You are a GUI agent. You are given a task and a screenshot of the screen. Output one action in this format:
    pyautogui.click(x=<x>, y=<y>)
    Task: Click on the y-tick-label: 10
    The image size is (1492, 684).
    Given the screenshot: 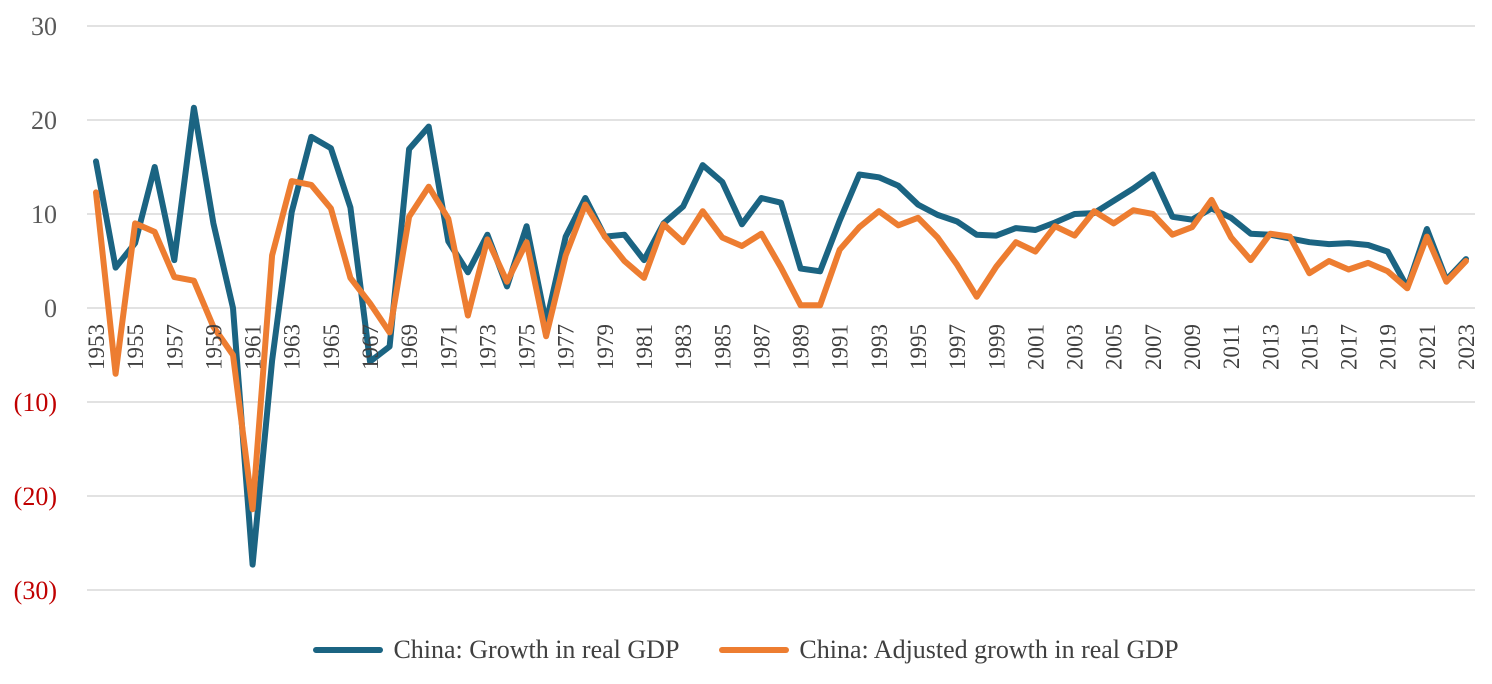 What is the action you would take?
    pyautogui.click(x=44, y=214)
    